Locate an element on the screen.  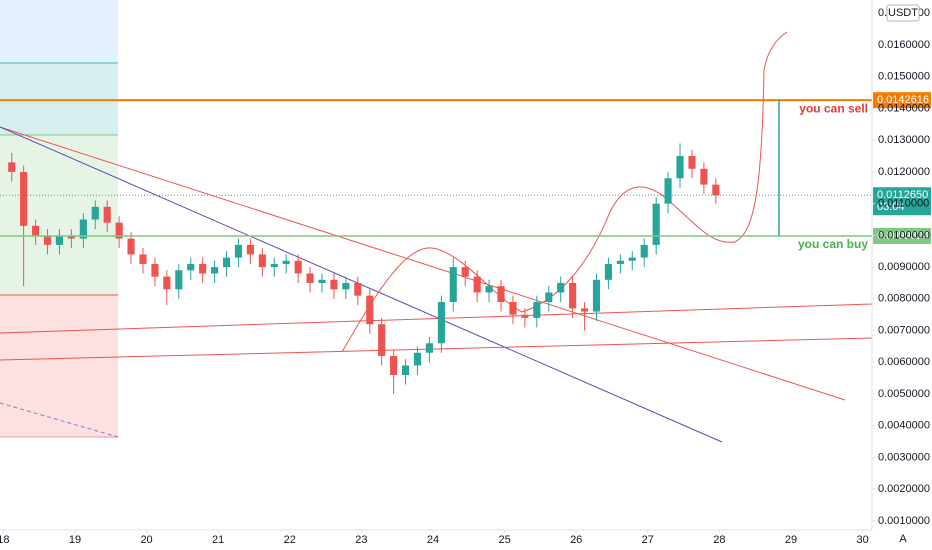
current-price-box is located at coordinates (902, 201).